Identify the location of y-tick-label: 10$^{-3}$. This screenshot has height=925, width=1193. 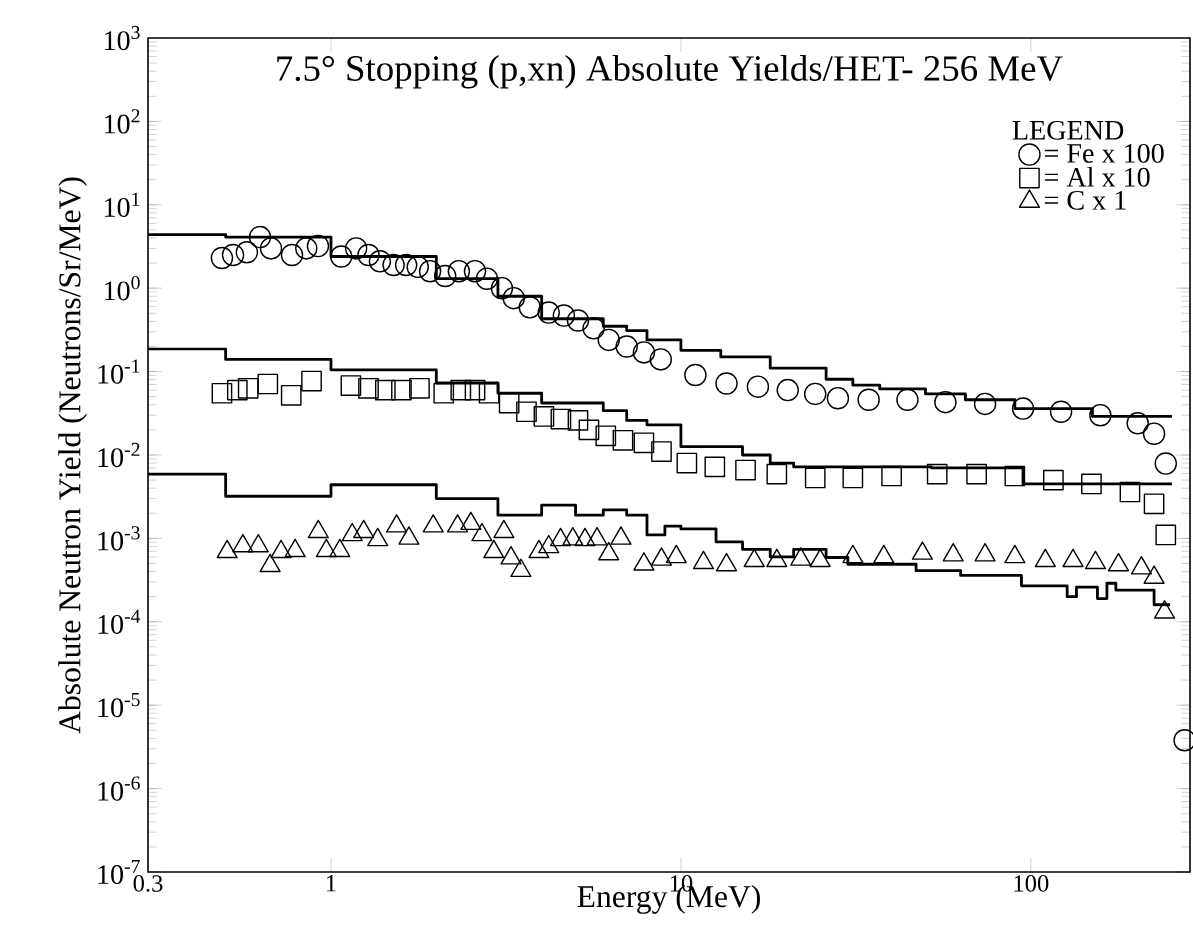
(119, 538).